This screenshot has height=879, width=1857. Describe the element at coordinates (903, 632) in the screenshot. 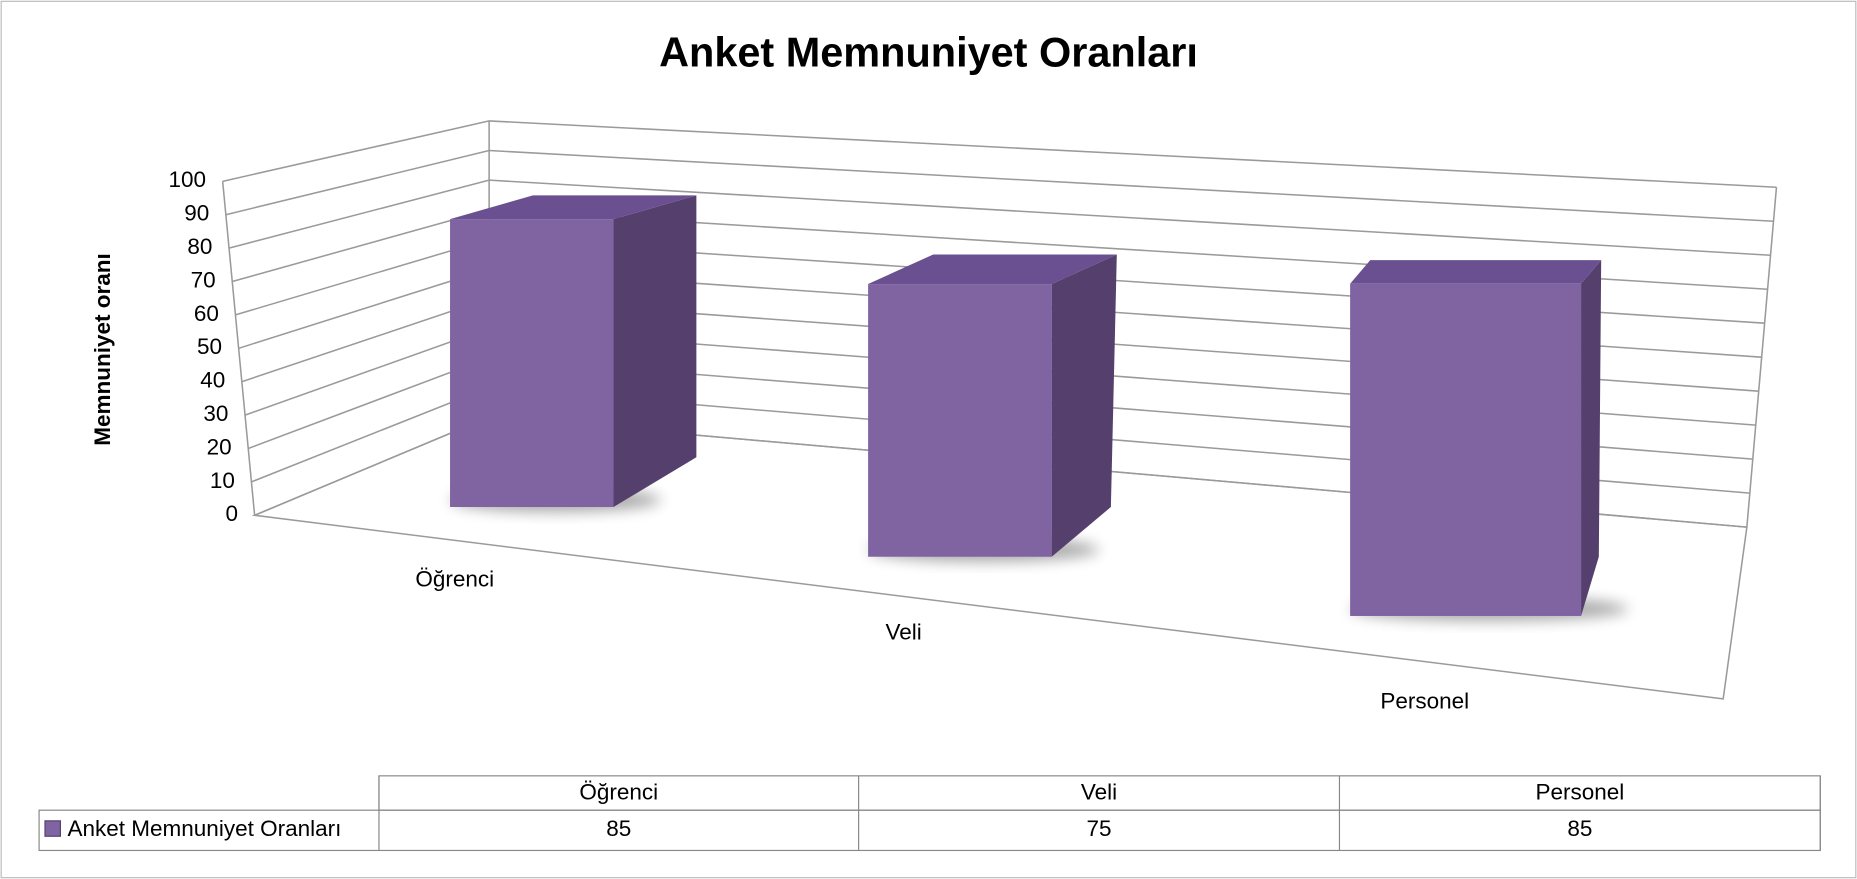

I see `x-tick-label: Veli` at that location.